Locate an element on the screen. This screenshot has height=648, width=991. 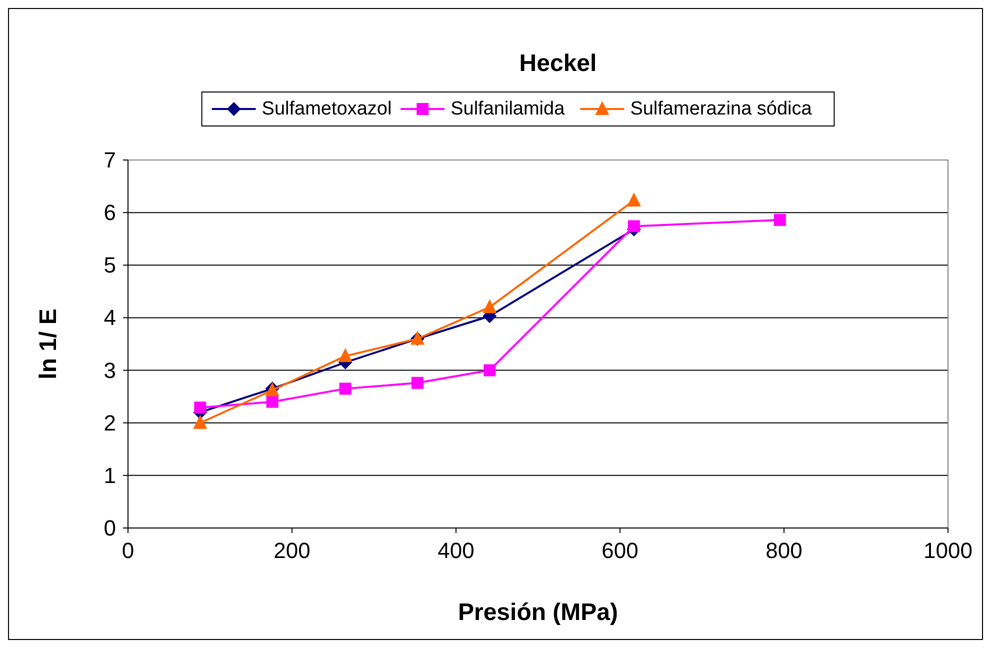
legend-label: Sulfanilamida is located at coordinates (508, 109).